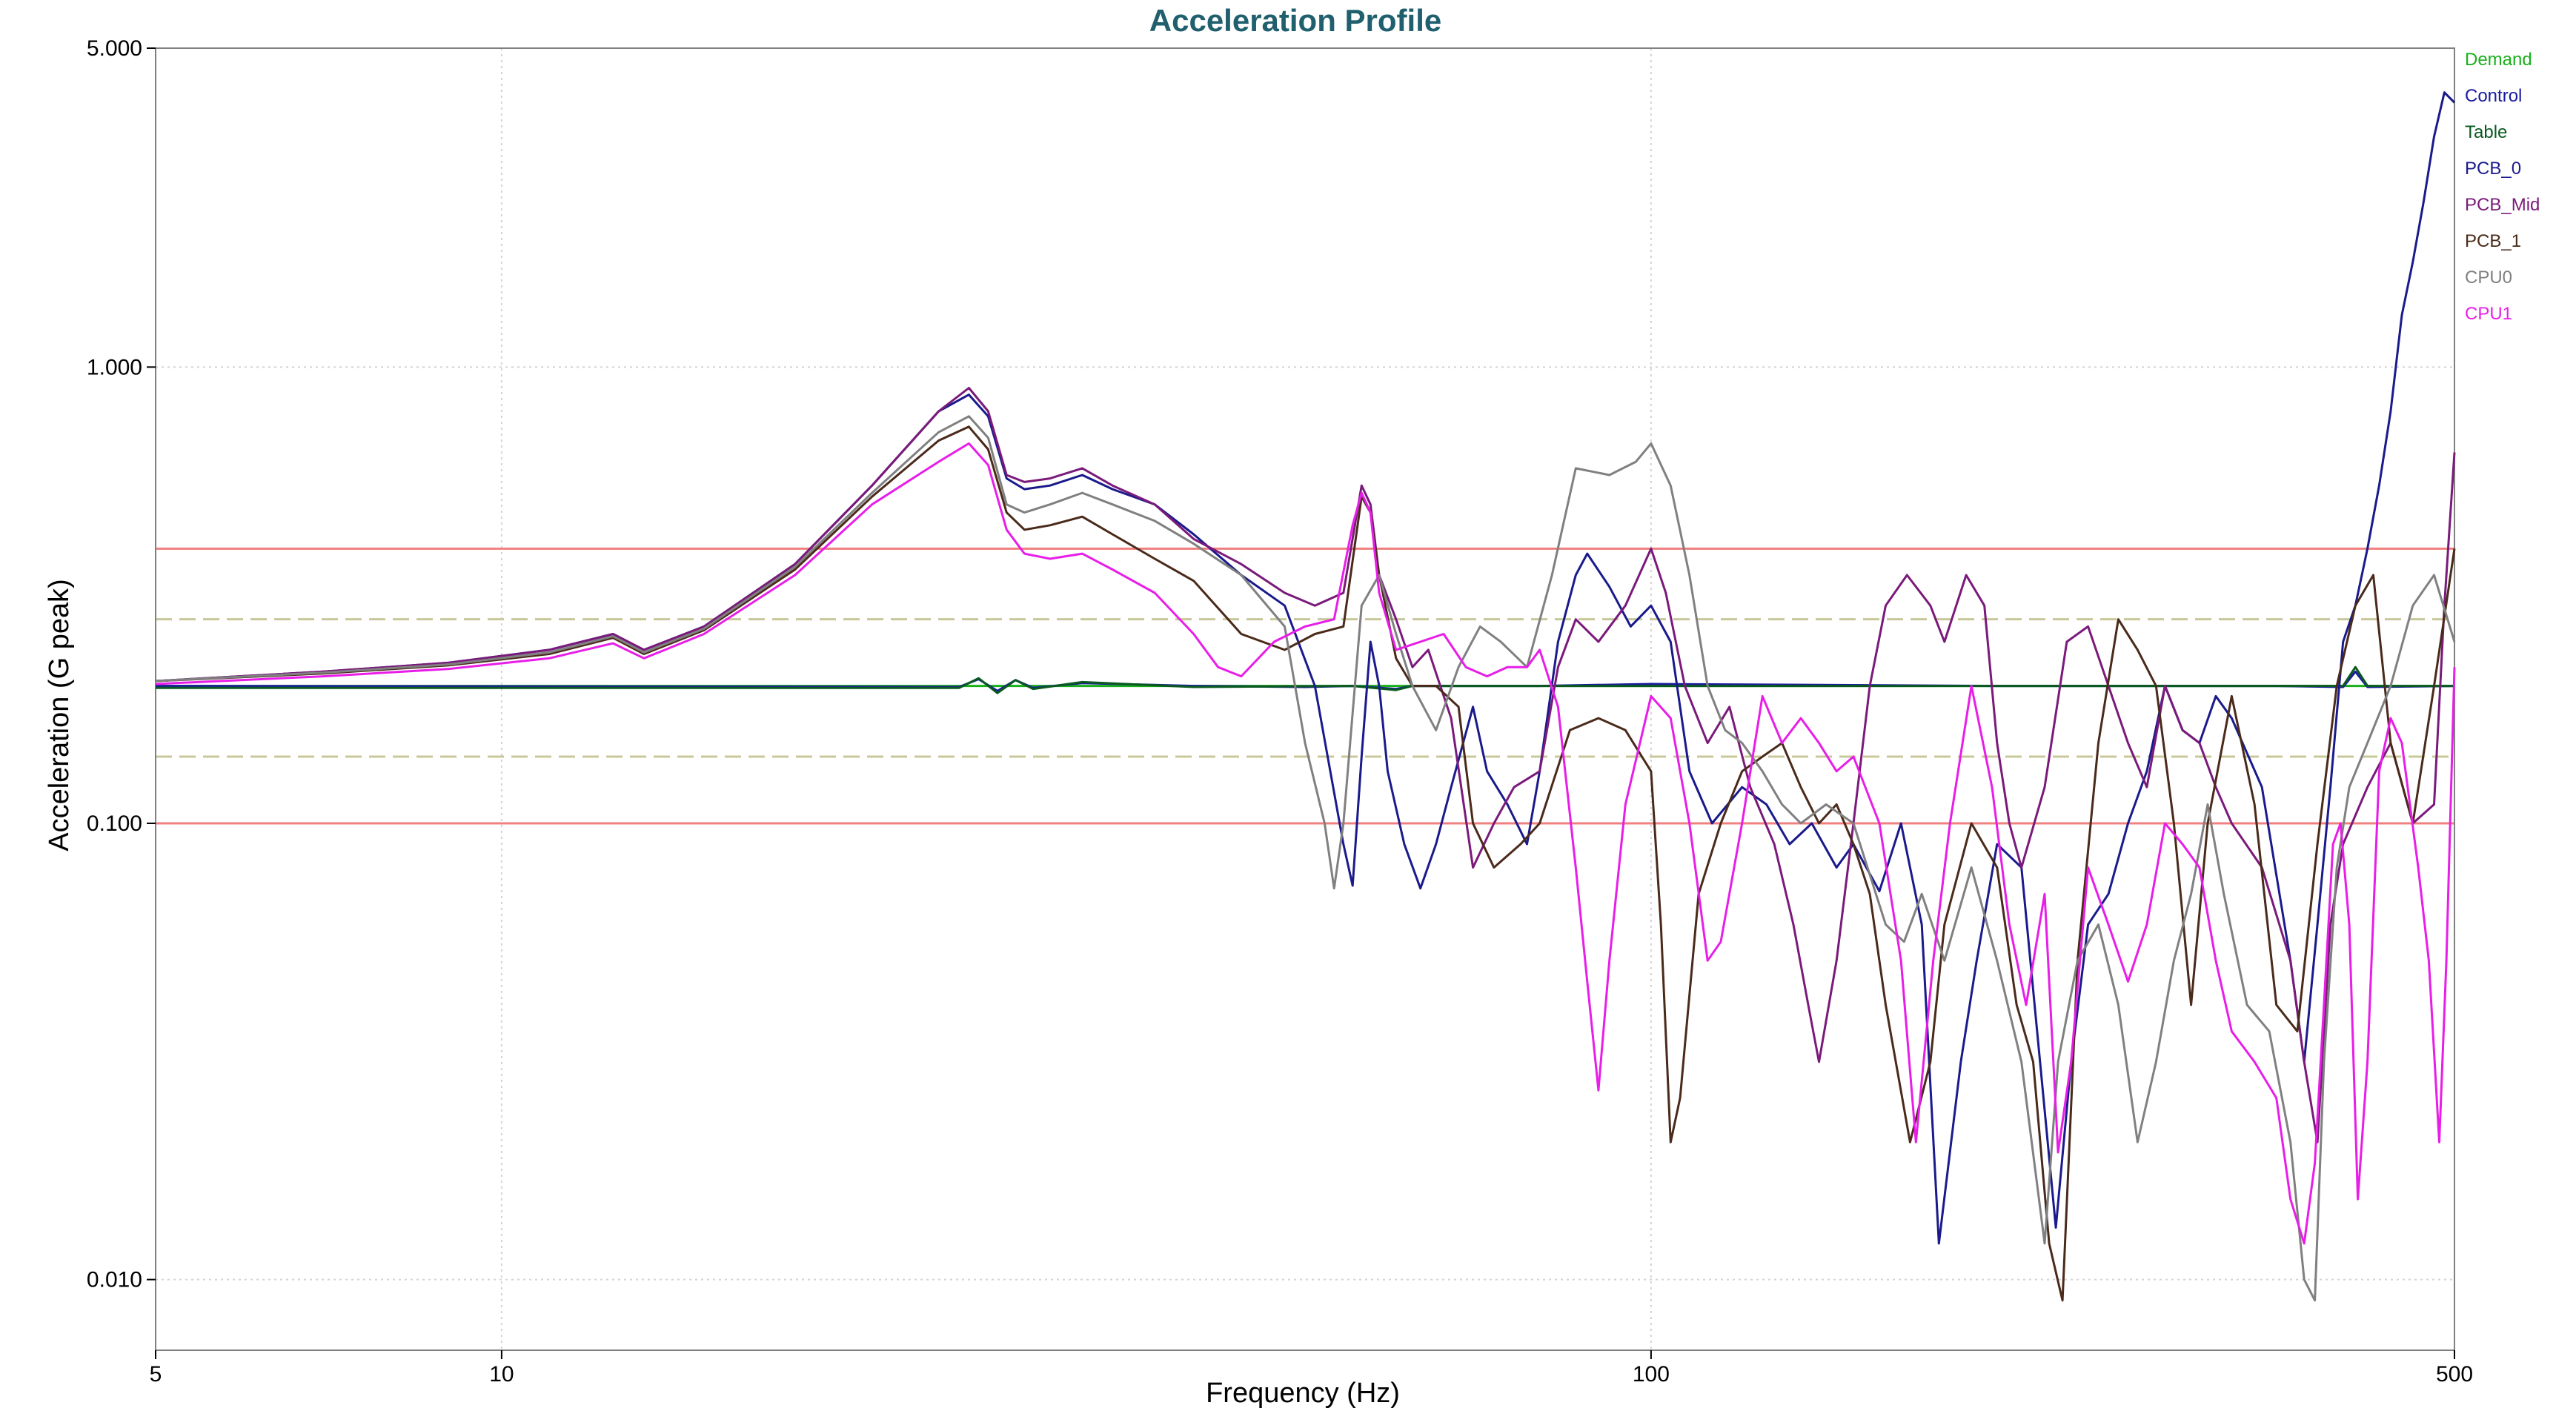 The image size is (2576, 1411). What do you see at coordinates (115, 823) in the screenshot?
I see `y-tick-label: 0.100` at bounding box center [115, 823].